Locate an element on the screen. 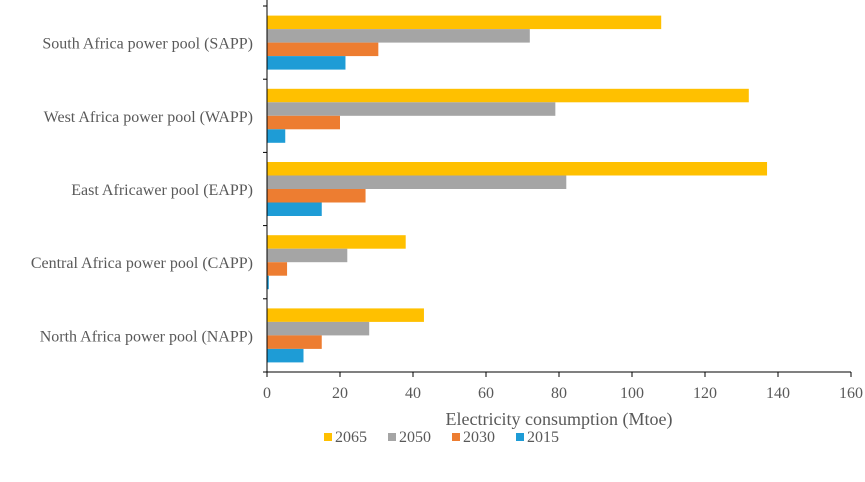  x-tick-label: 20 is located at coordinates (340, 393).